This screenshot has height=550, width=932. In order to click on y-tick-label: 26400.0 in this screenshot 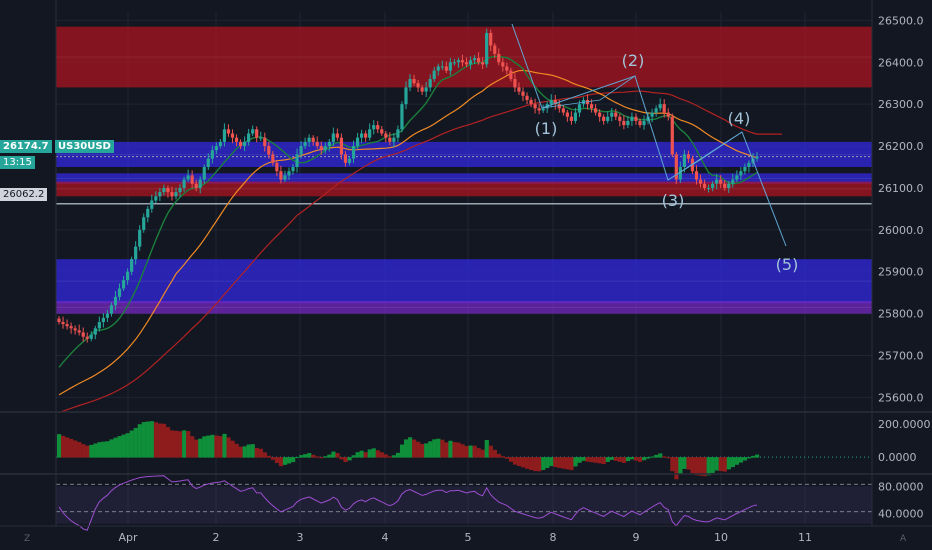, I will do `click(901, 62)`.